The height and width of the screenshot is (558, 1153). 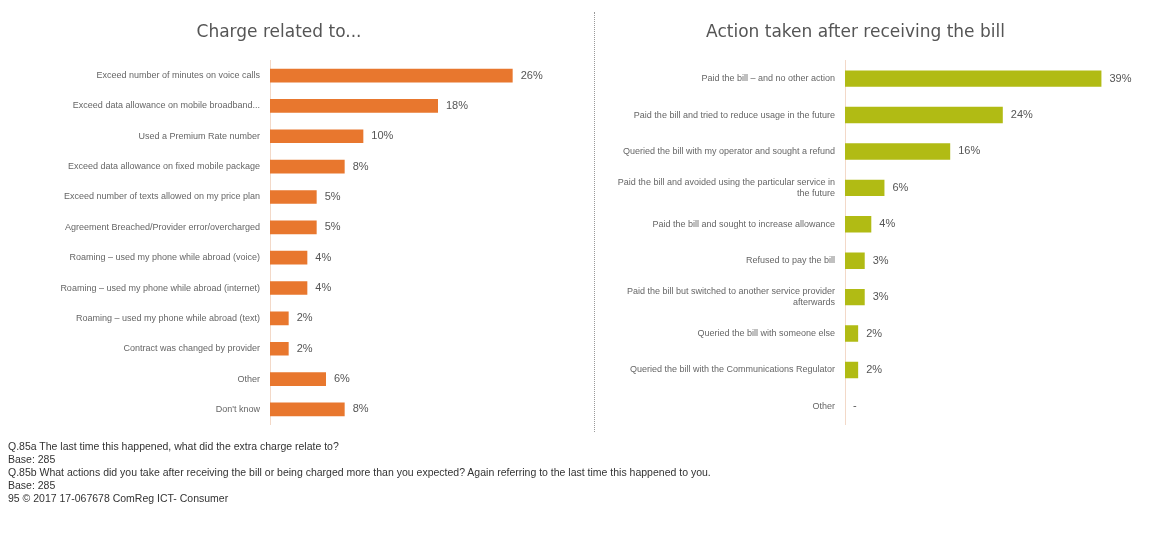 What do you see at coordinates (790, 260) in the screenshot?
I see `y-tick-label: Refused to pay the bill` at bounding box center [790, 260].